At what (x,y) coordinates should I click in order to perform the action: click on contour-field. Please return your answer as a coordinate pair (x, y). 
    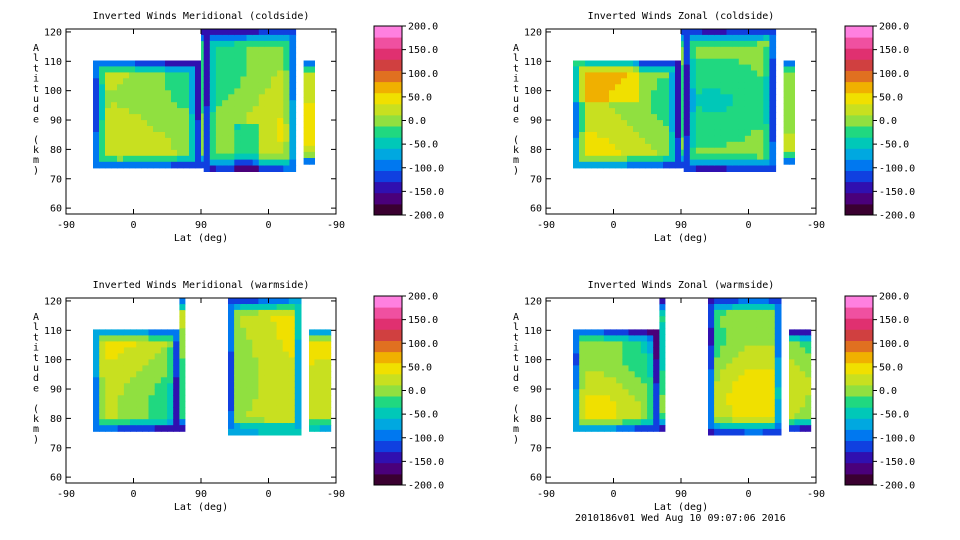
    Looking at the image, I should click on (204, 100).